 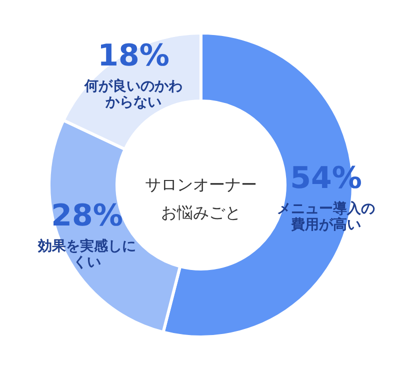 What do you see at coordinates (134, 56) in the screenshot?
I see `data-label: 18%` at bounding box center [134, 56].